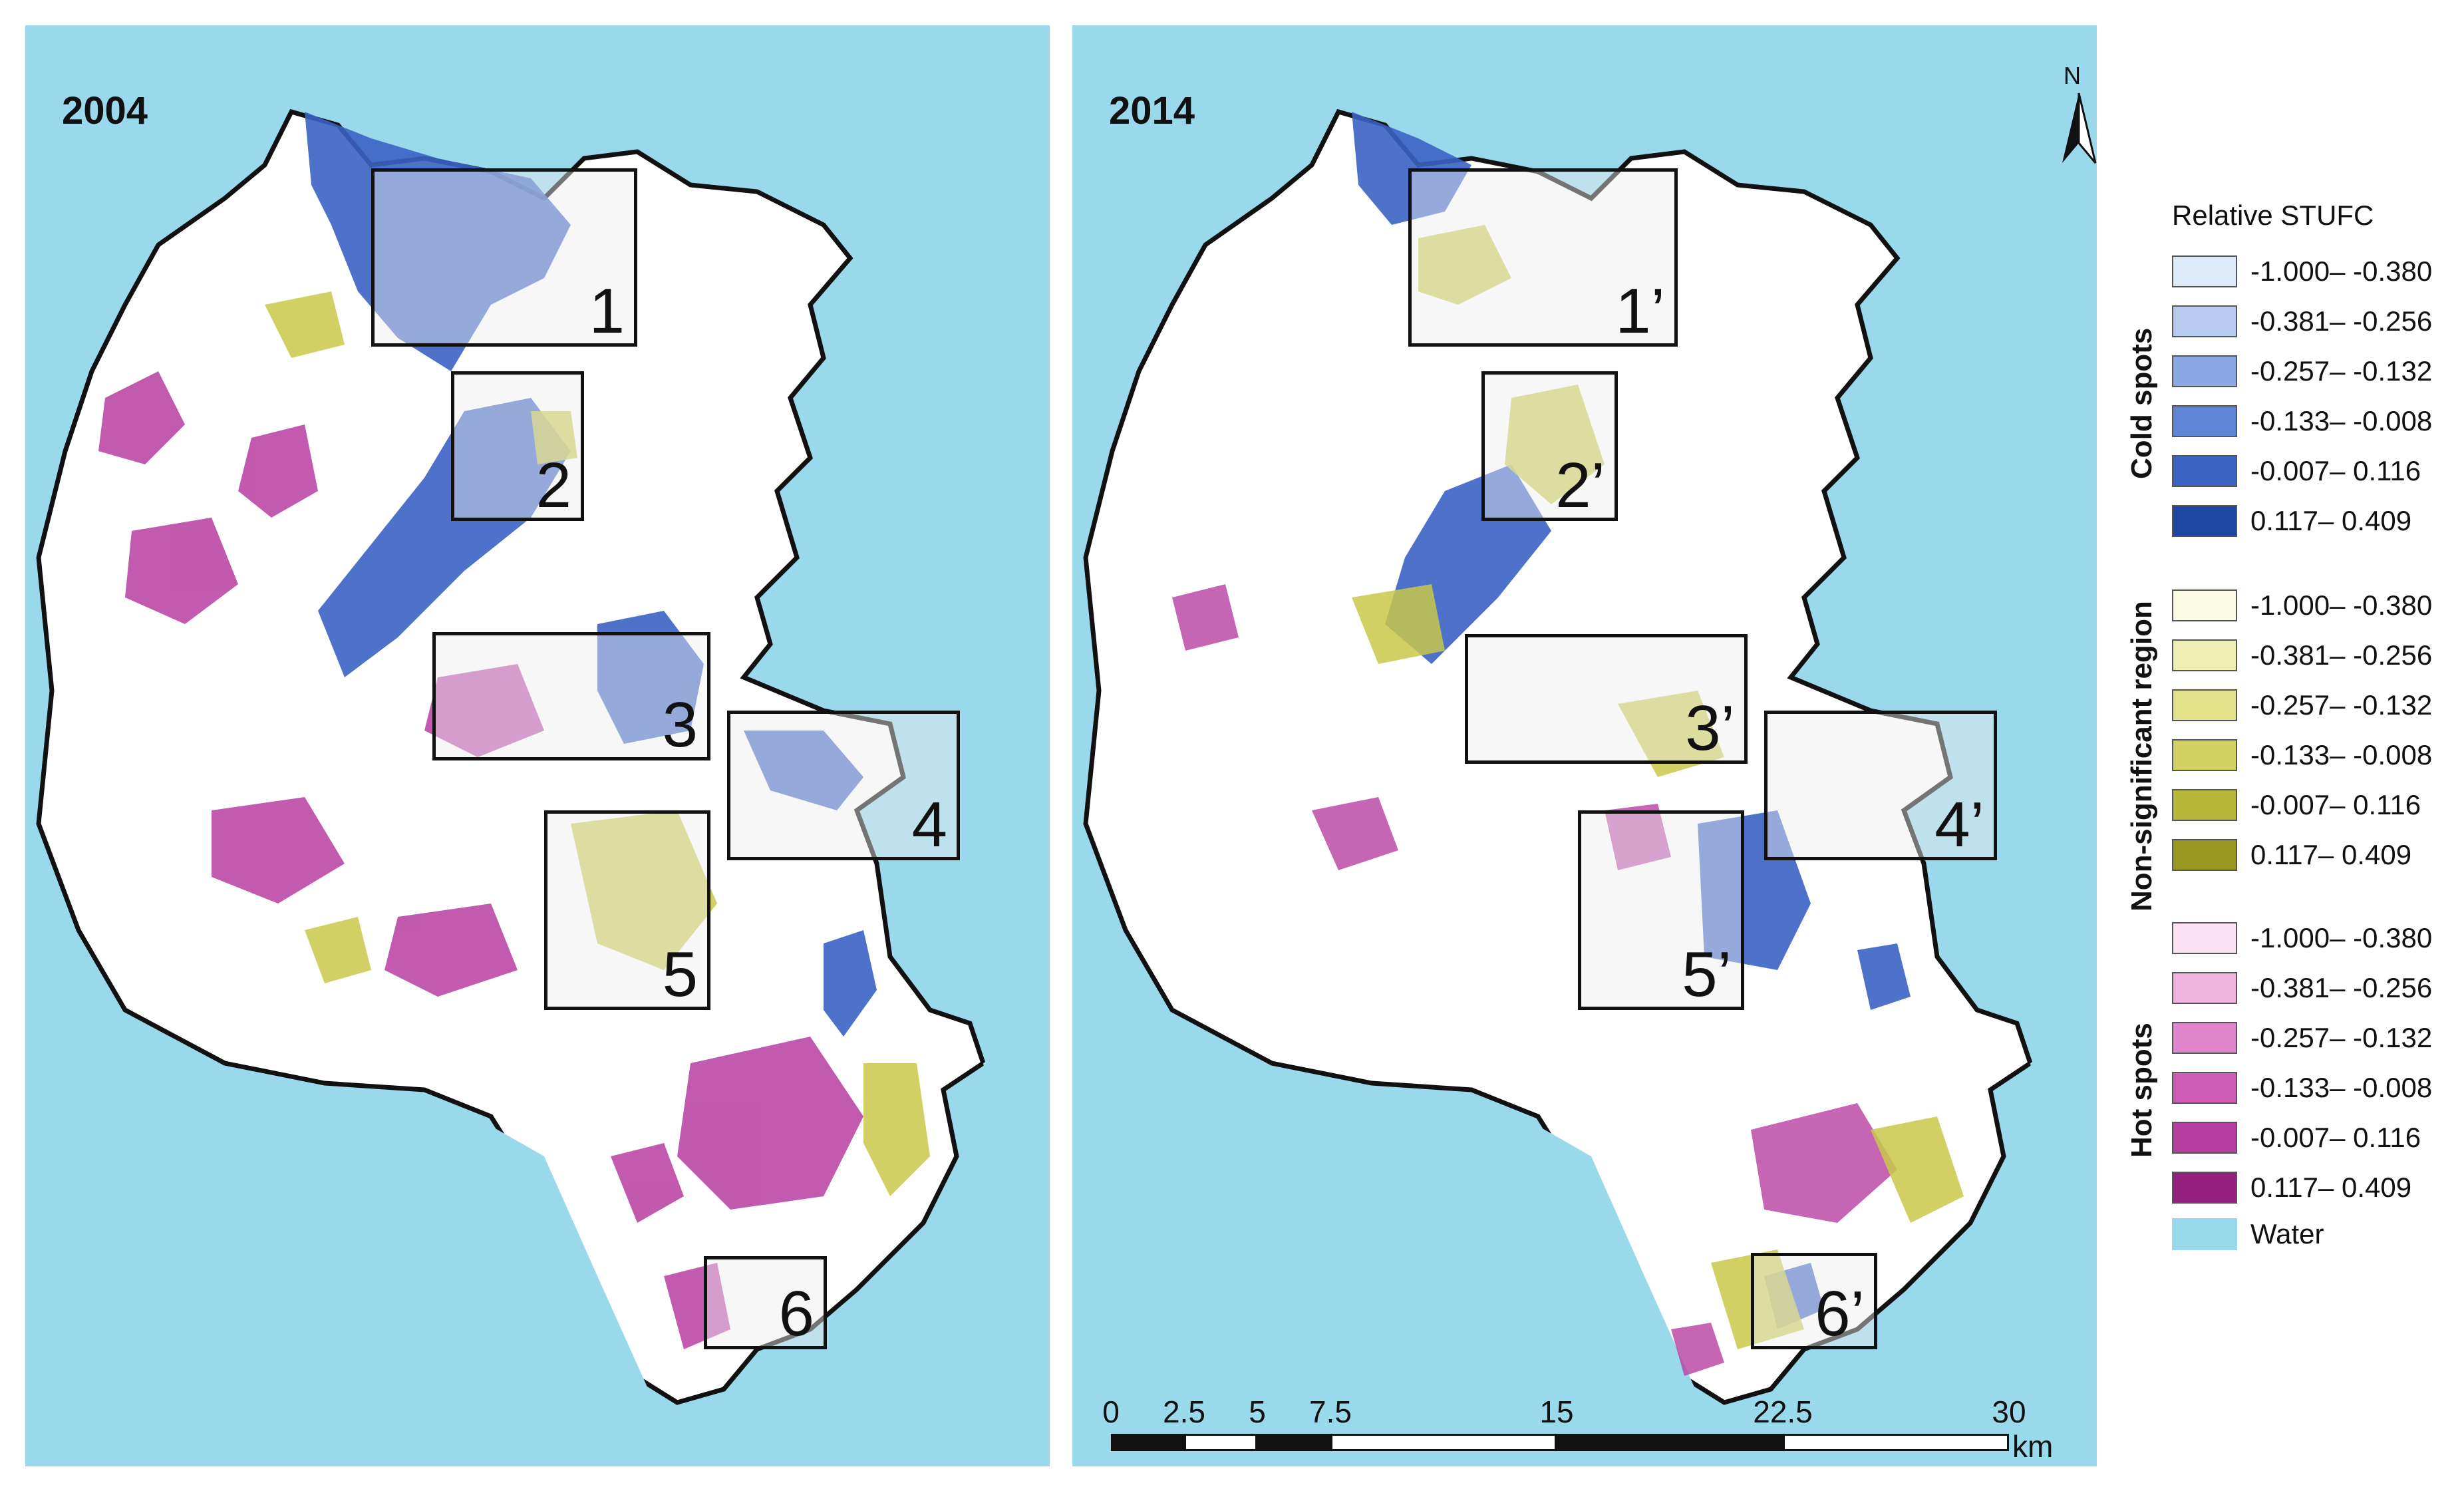 The width and height of the screenshot is (2464, 1493). Describe the element at coordinates (2009, 1412) in the screenshot. I see `scale-tick: 30` at that location.